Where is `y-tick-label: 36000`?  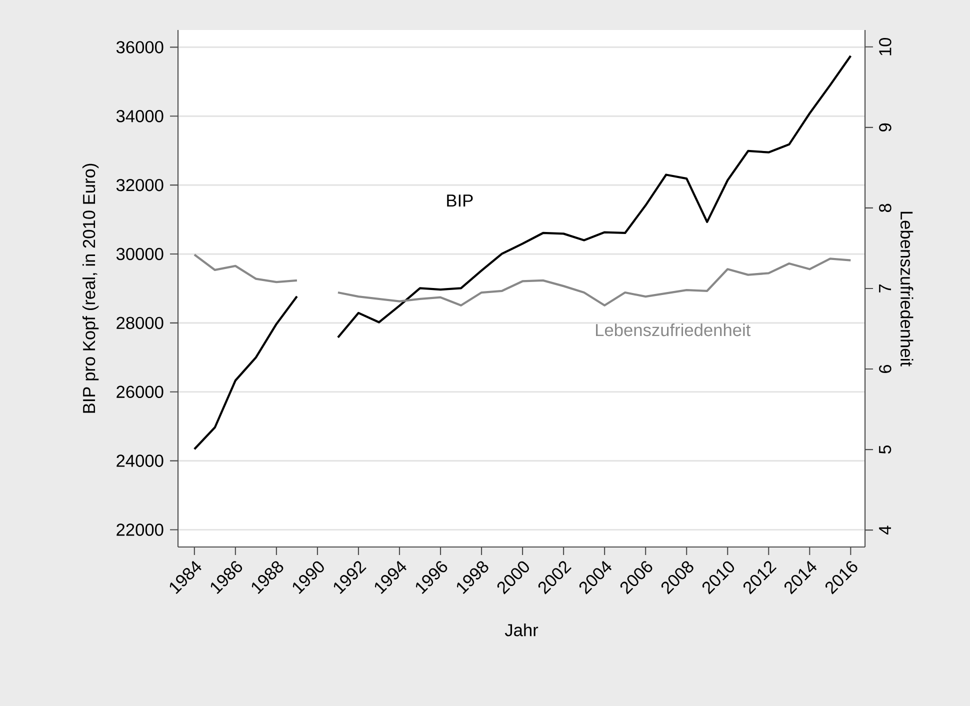
y-tick-label: 36000 is located at coordinates (140, 47).